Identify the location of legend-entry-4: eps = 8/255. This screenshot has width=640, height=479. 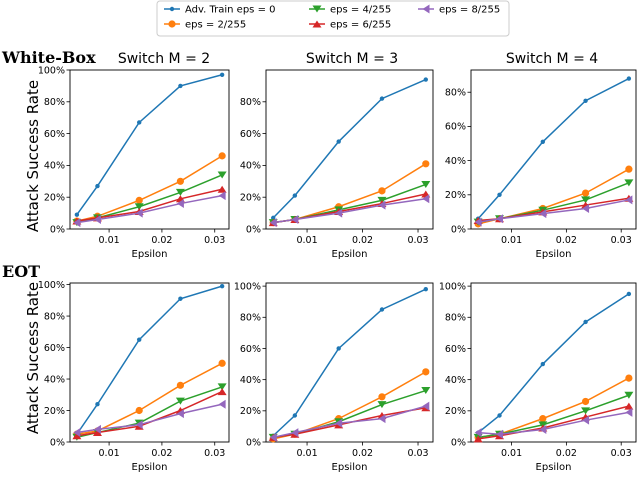
(459, 10).